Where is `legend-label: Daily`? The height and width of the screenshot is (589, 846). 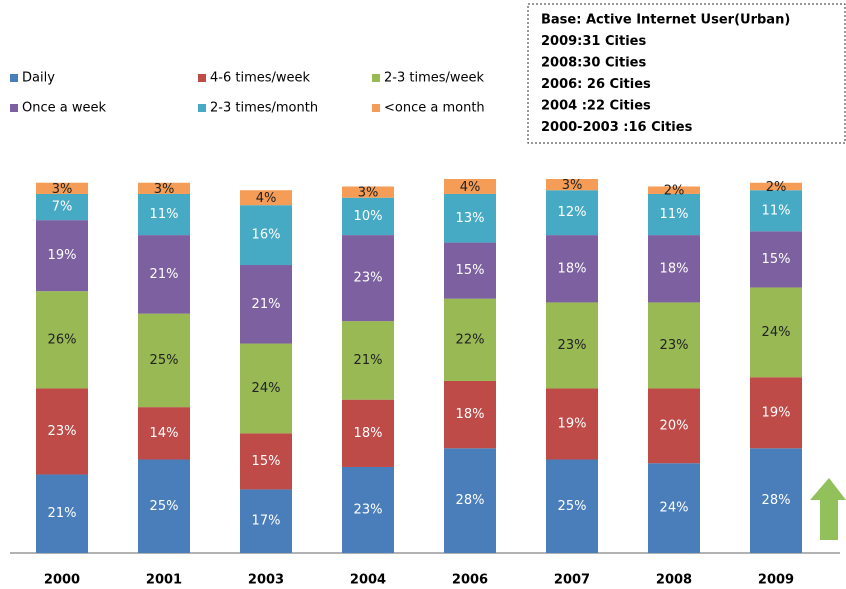
legend-label: Daily is located at coordinates (38, 78).